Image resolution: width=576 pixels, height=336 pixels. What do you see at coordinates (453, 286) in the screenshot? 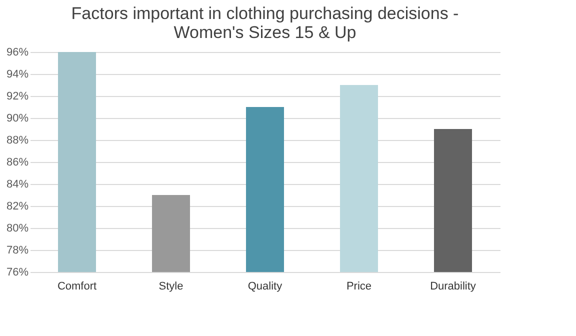
I see `x-tick-label: Durability` at bounding box center [453, 286].